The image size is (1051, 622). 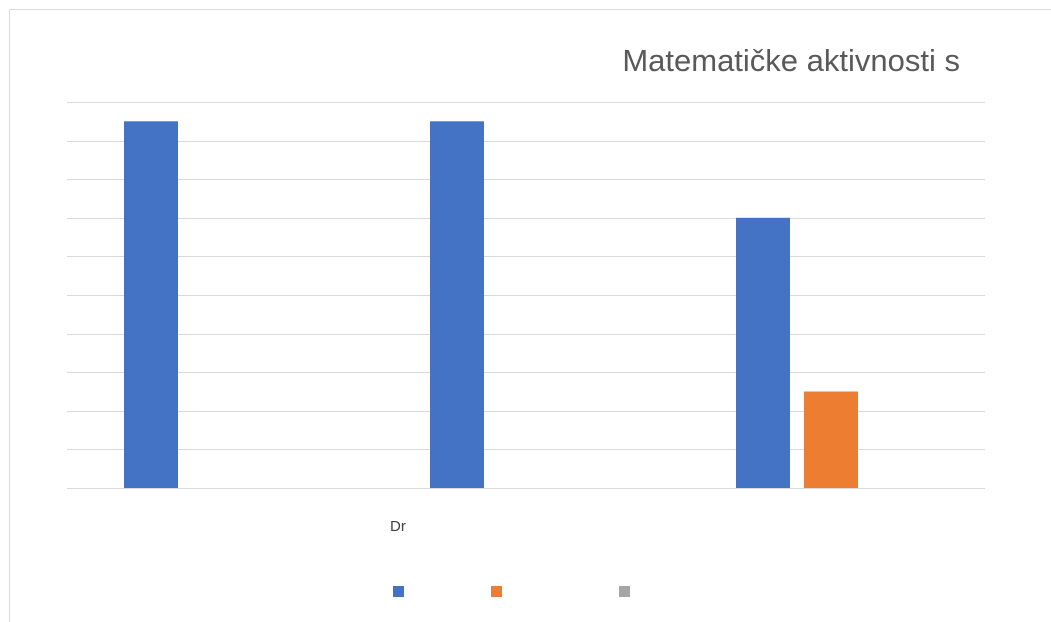 What do you see at coordinates (398, 526) in the screenshot?
I see `x-axis-label: Dr` at bounding box center [398, 526].